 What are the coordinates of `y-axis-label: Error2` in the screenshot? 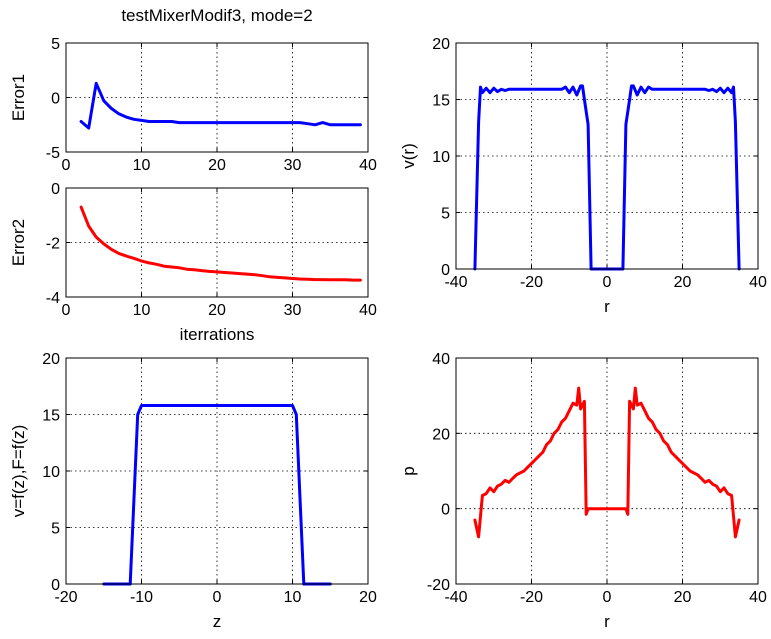 It's located at (18, 242).